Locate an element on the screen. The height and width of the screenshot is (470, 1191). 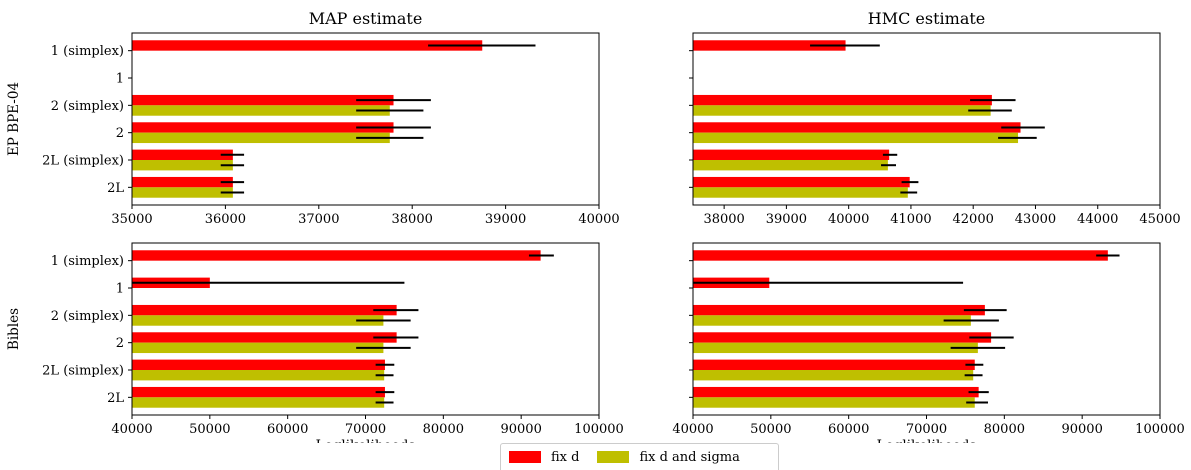
panel-4-xtick-label-5: 90000 is located at coordinates (1081, 429).